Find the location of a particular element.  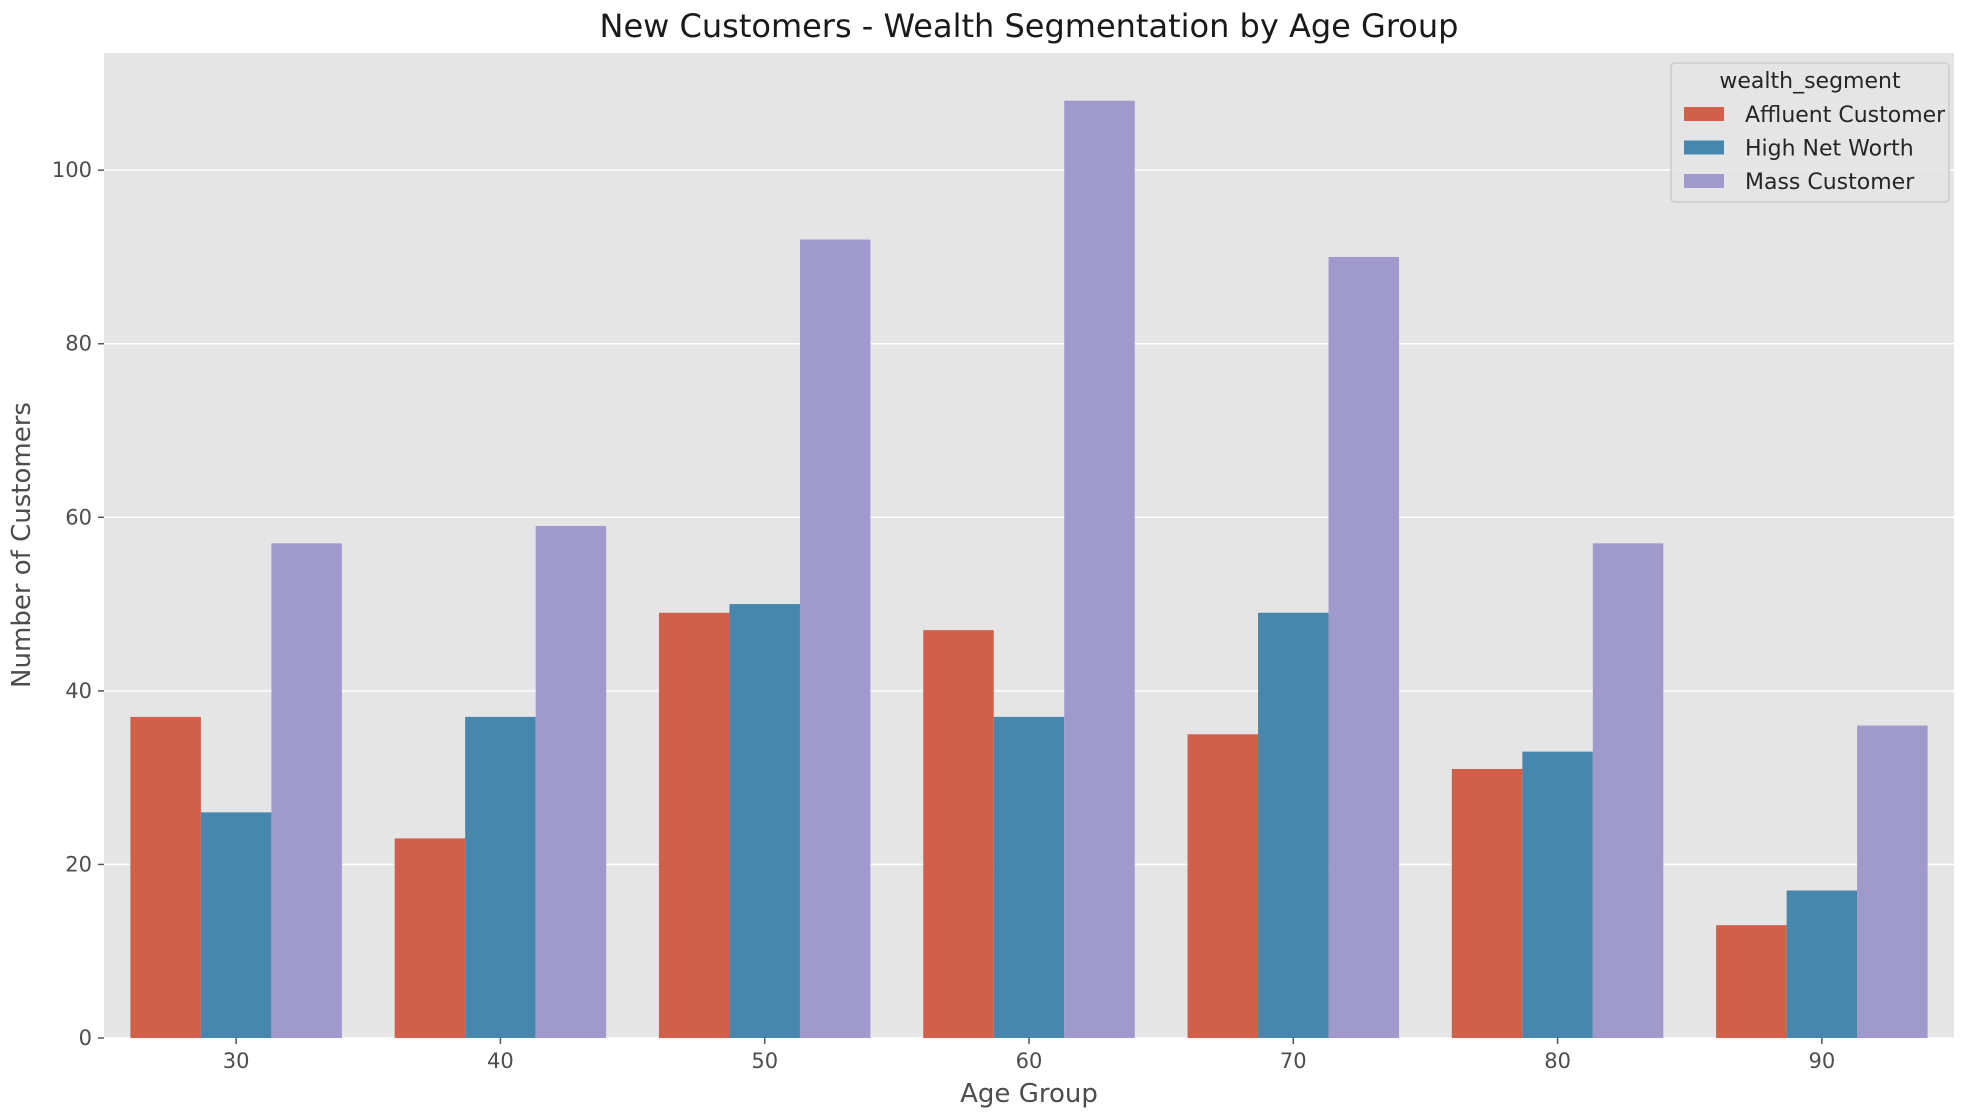

x-tick-label: 40 is located at coordinates (500, 1061).